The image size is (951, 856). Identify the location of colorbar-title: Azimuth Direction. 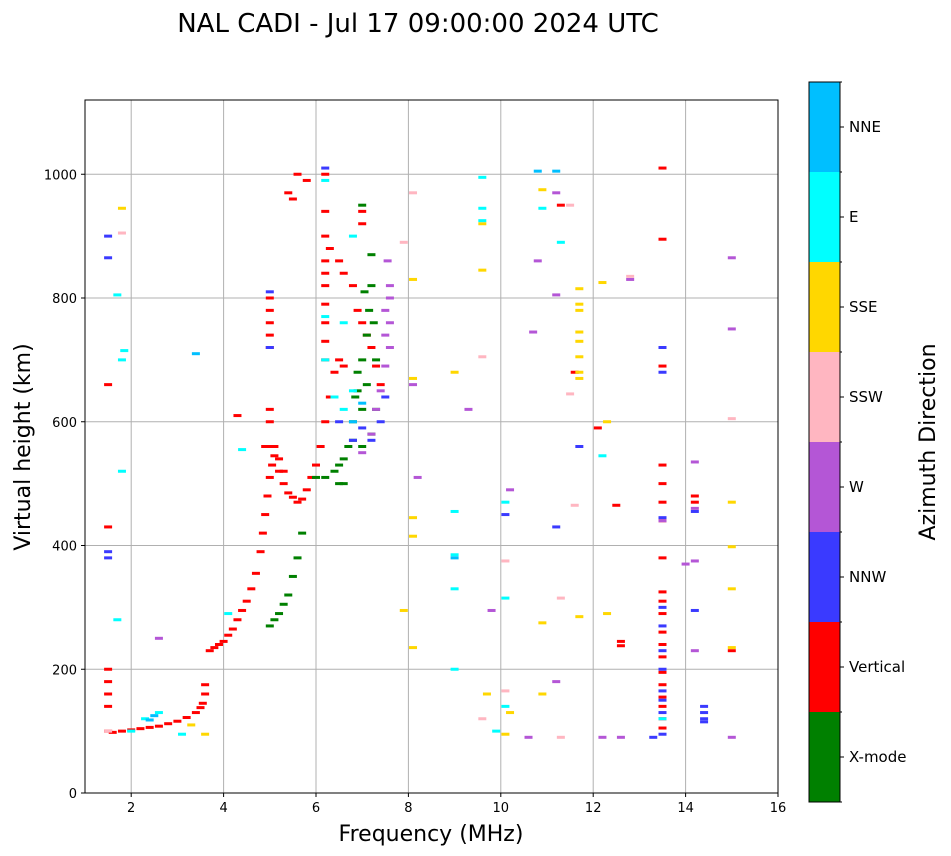
(928, 441).